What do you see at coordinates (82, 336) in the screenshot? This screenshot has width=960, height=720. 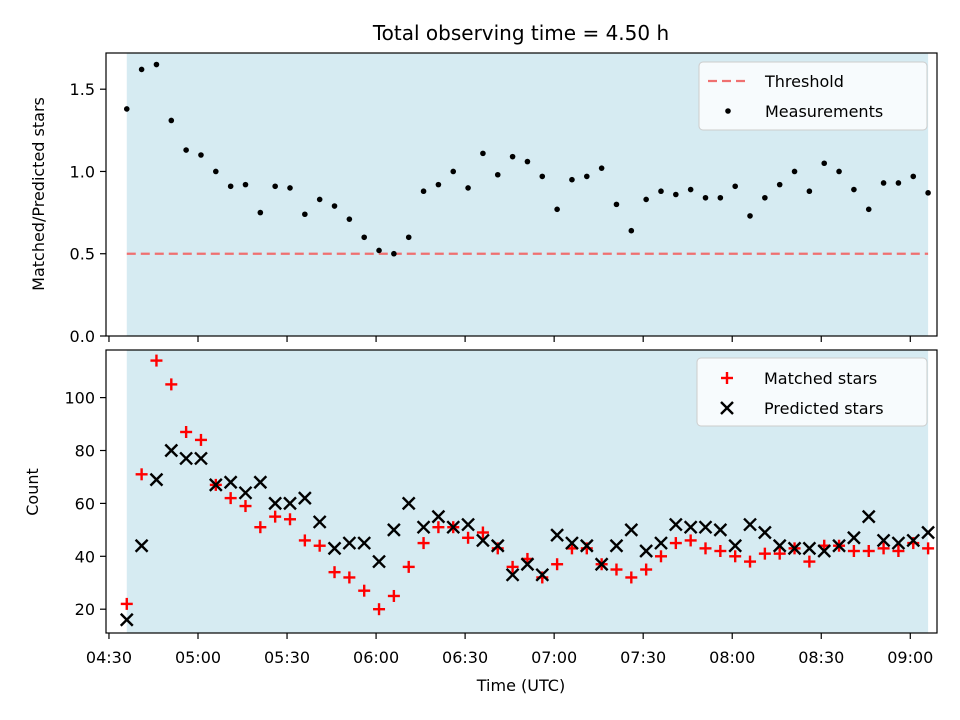 I see `ratio-y-tick-label: 0.0` at bounding box center [82, 336].